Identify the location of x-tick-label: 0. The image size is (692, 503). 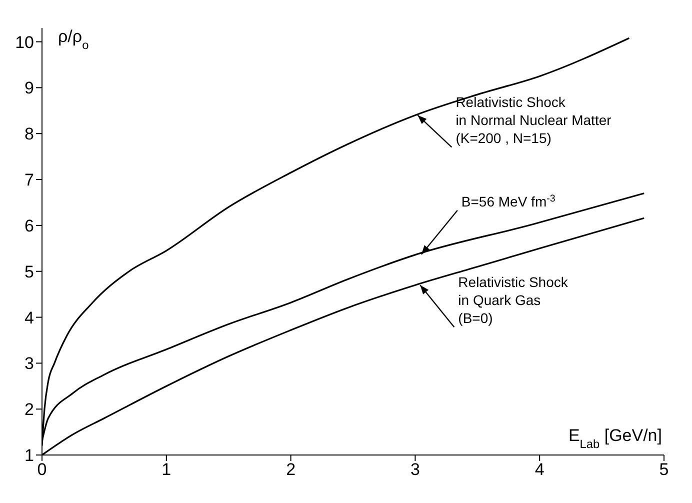
(42, 470).